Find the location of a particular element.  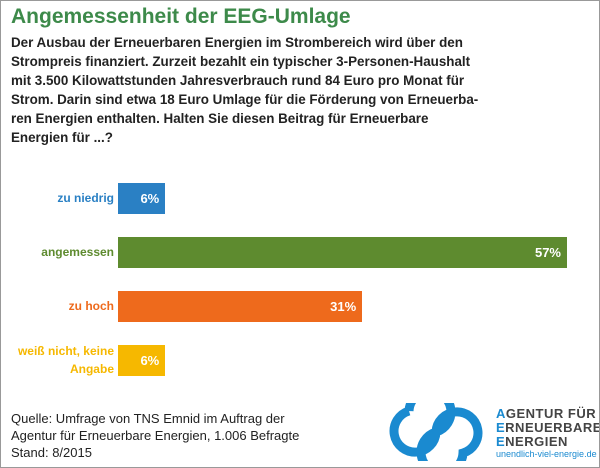

category-label: zu niedrig is located at coordinates (61, 198).